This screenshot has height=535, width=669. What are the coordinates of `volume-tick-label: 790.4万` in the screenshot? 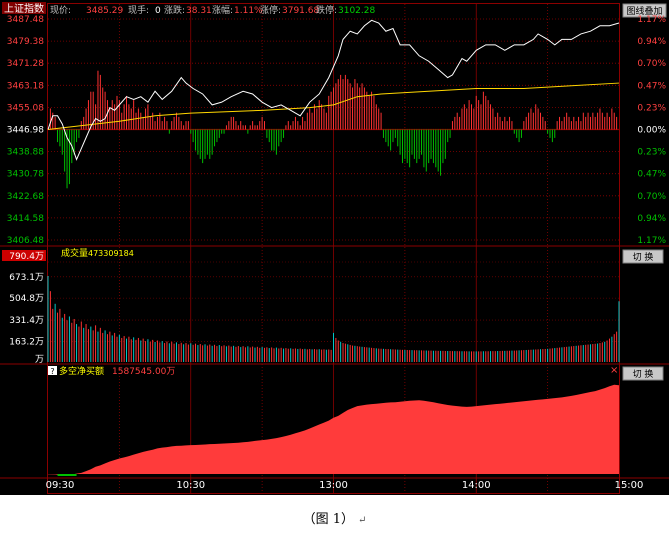 It's located at (26, 257).